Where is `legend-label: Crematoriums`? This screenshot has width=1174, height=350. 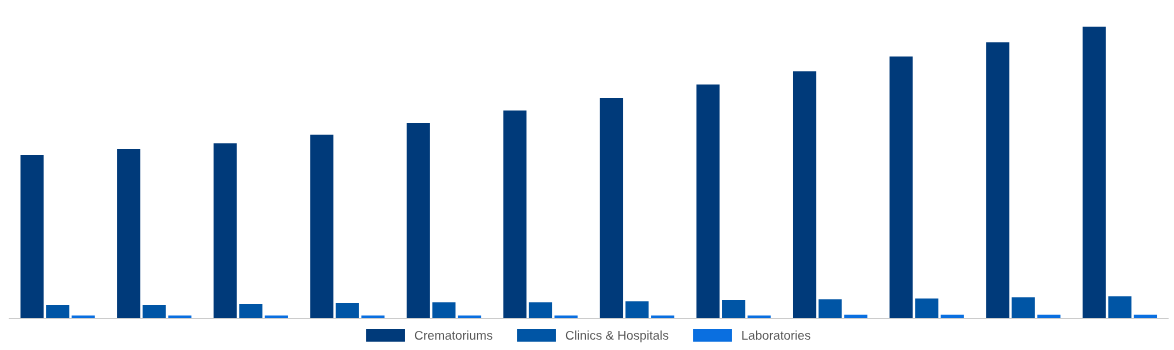
legend-label: Crematoriums is located at coordinates (453, 335).